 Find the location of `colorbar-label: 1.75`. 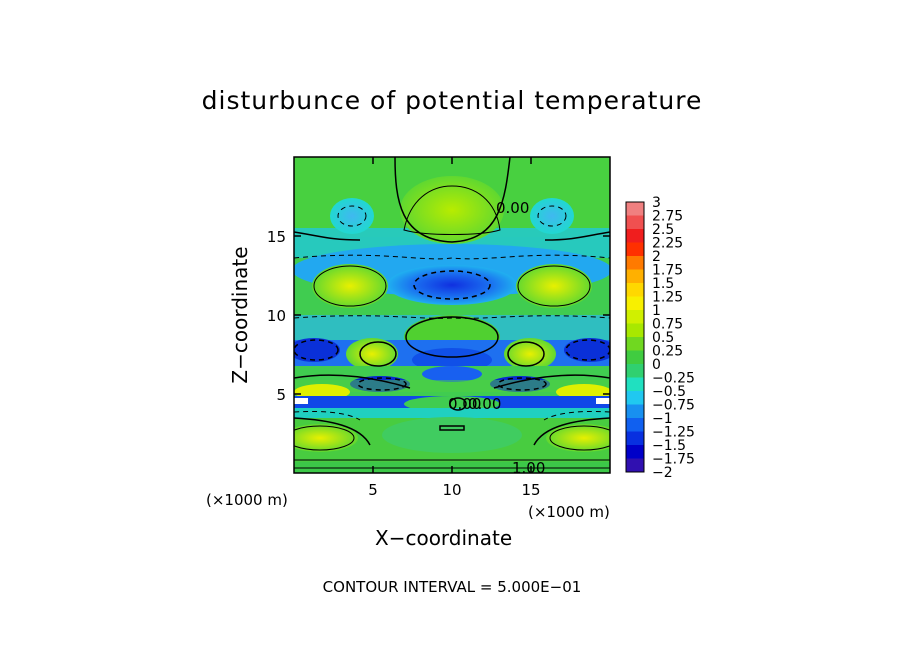

colorbar-label: 1.75 is located at coordinates (667, 271).